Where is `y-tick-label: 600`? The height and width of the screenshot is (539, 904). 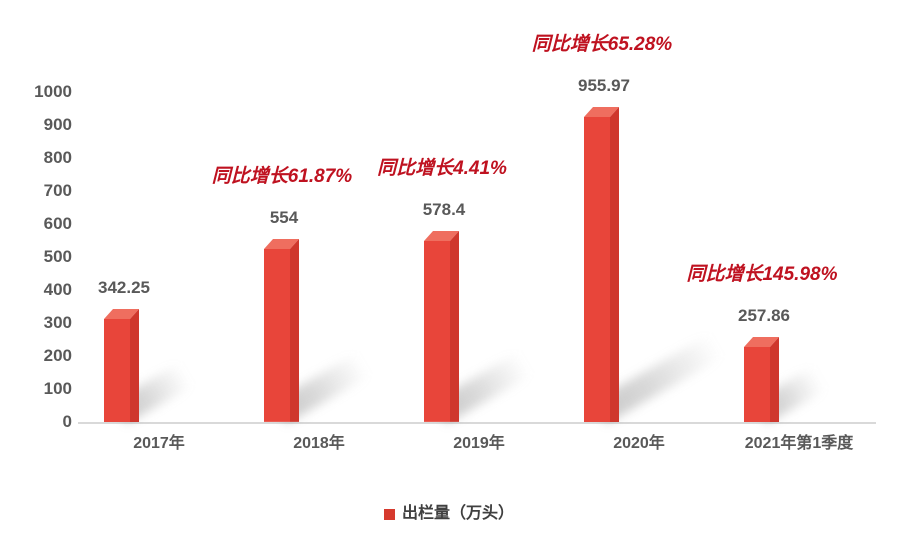
y-tick-label: 600 is located at coordinates (57, 223).